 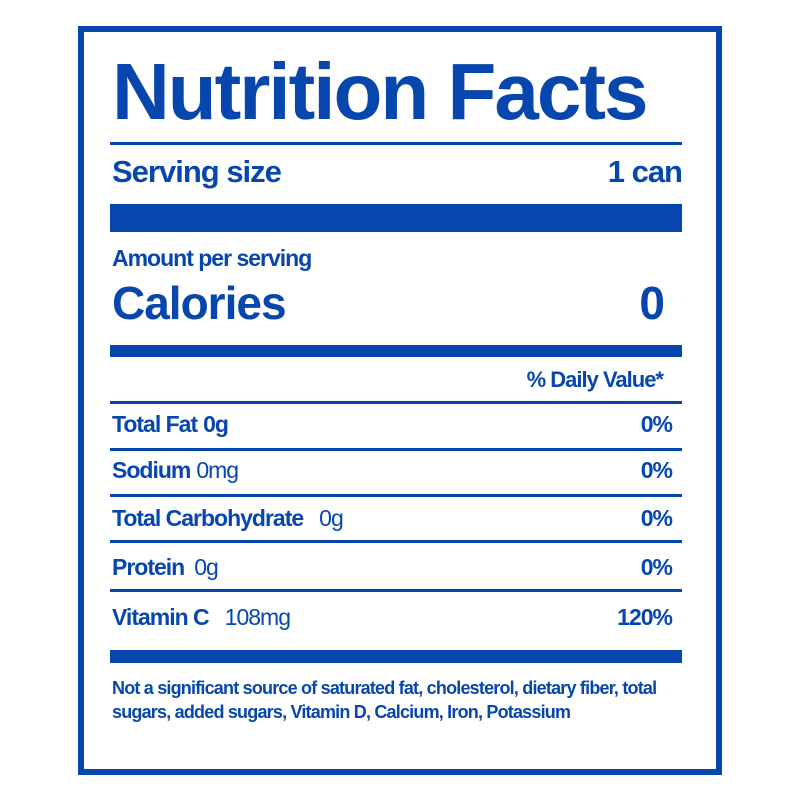 What do you see at coordinates (197, 171) in the screenshot?
I see `serving-size-label: Serving size` at bounding box center [197, 171].